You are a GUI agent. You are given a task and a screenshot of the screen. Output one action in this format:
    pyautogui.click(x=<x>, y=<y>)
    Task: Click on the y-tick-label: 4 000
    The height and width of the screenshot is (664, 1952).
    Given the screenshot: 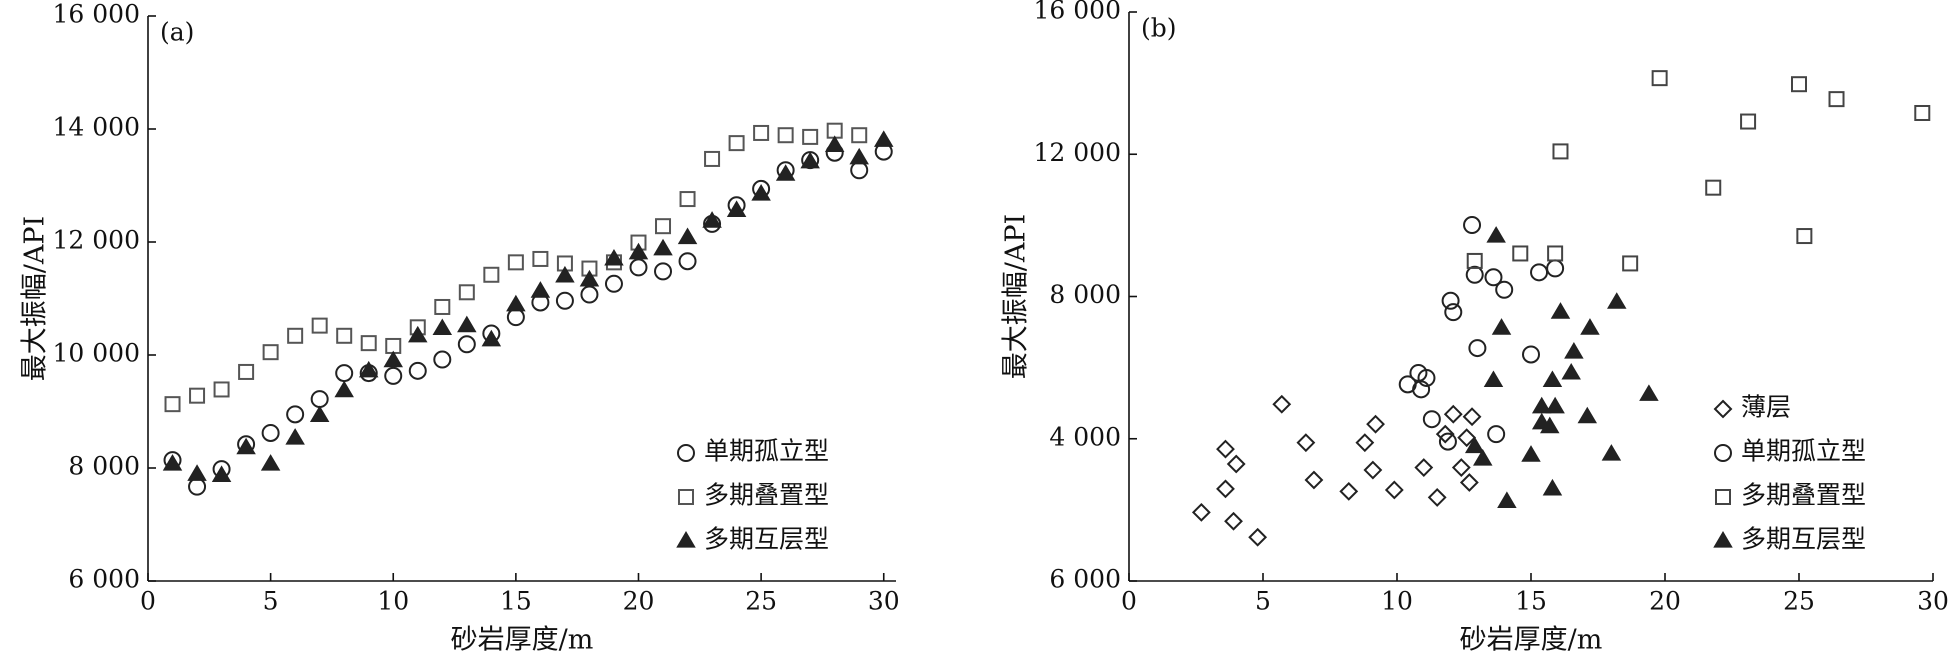 What is the action you would take?
    pyautogui.click(x=1085, y=436)
    